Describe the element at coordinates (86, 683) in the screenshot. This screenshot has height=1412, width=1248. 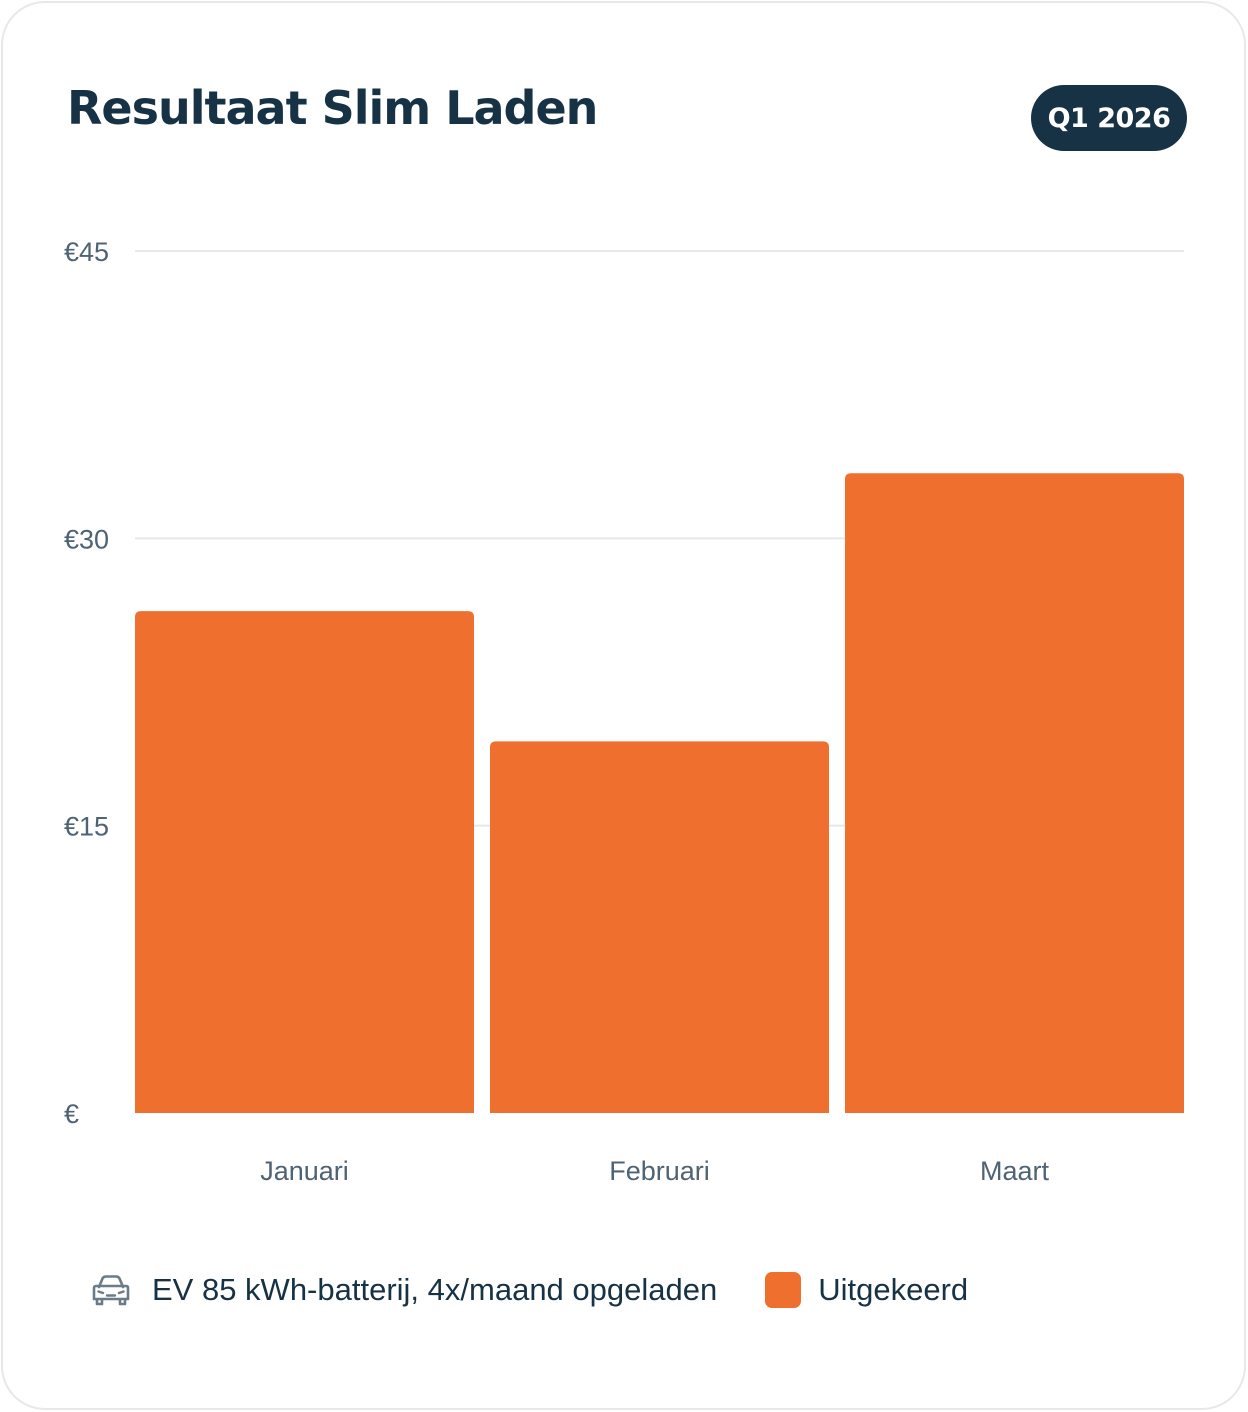
I see `y-axis-ticks: € €15 €30 €45` at that location.